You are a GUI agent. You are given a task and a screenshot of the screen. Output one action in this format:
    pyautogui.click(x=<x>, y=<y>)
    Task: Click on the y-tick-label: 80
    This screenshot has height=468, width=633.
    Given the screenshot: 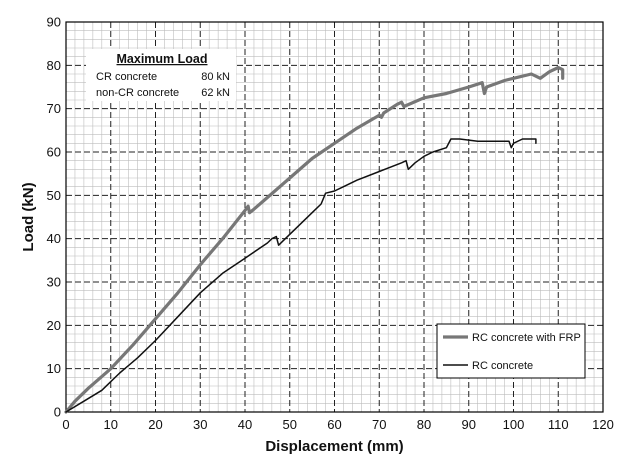 What is the action you would take?
    pyautogui.click(x=54, y=65)
    